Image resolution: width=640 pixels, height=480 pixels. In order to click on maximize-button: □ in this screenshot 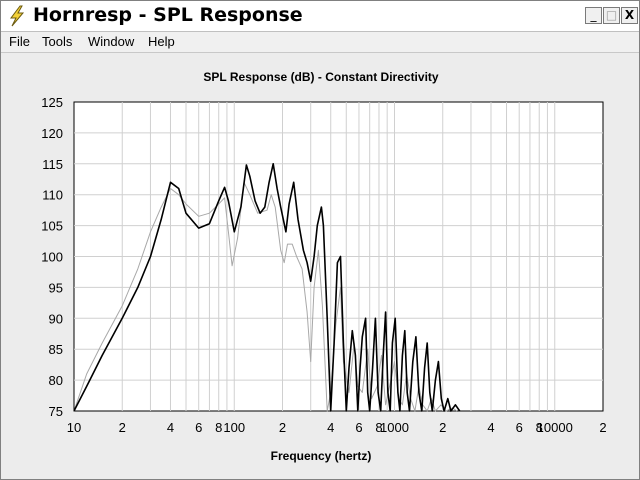, I will do `click(611, 15)`.